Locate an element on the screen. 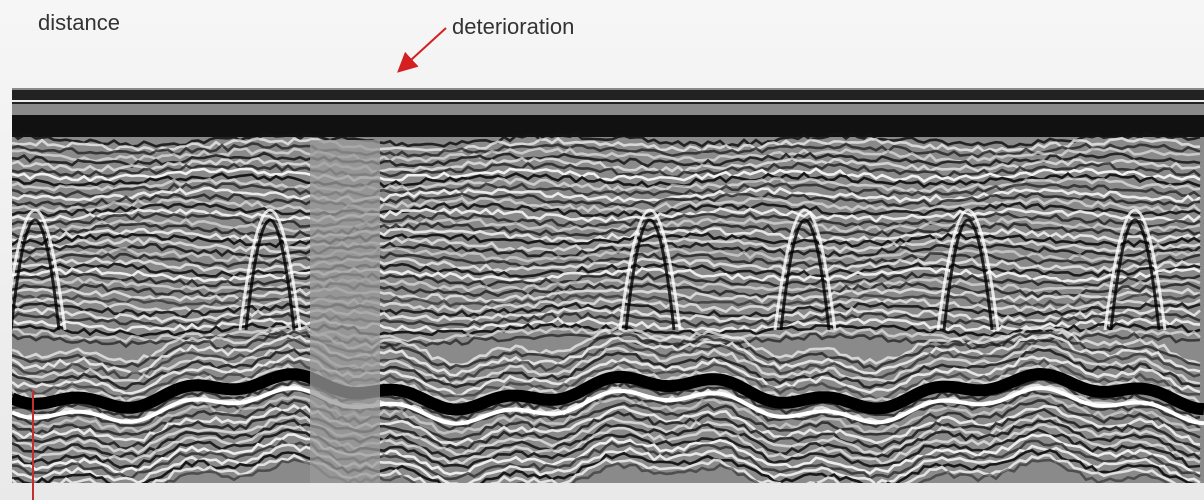  distance-label: distance is located at coordinates (79, 22).